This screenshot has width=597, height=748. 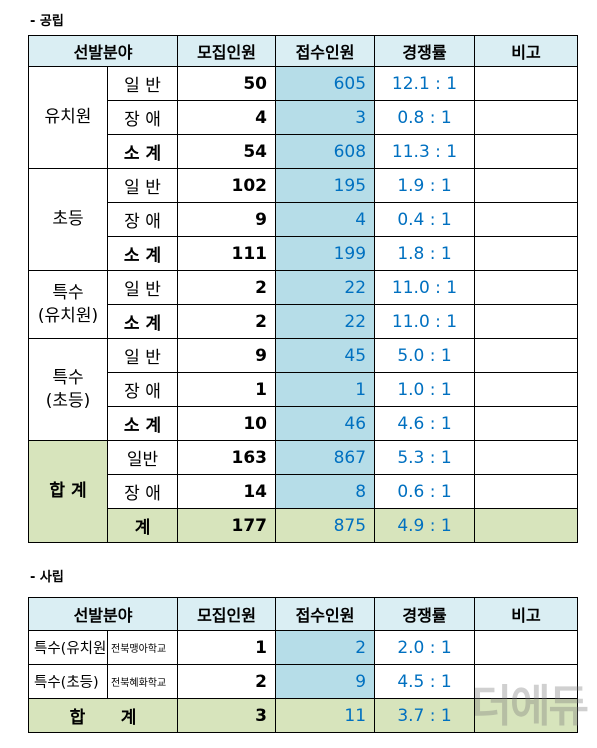 I want to click on table-row: 장 애 4 3 0.8 : 1, so click(x=304, y=117).